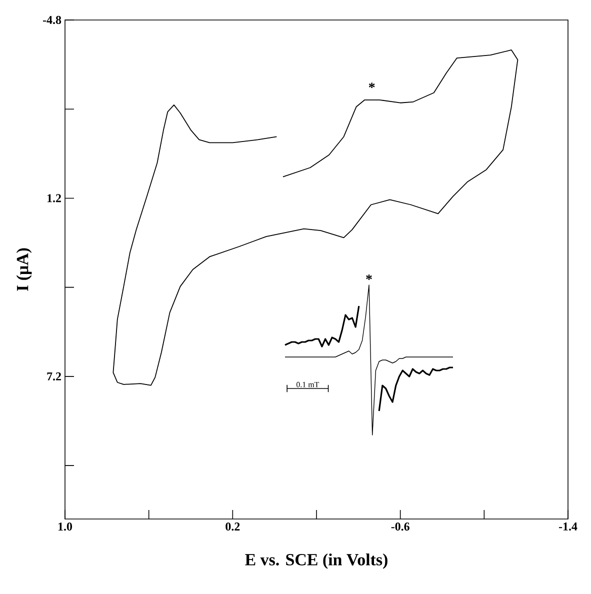  Describe the element at coordinates (233, 526) in the screenshot. I see `x-tick-label: 0.2` at that location.